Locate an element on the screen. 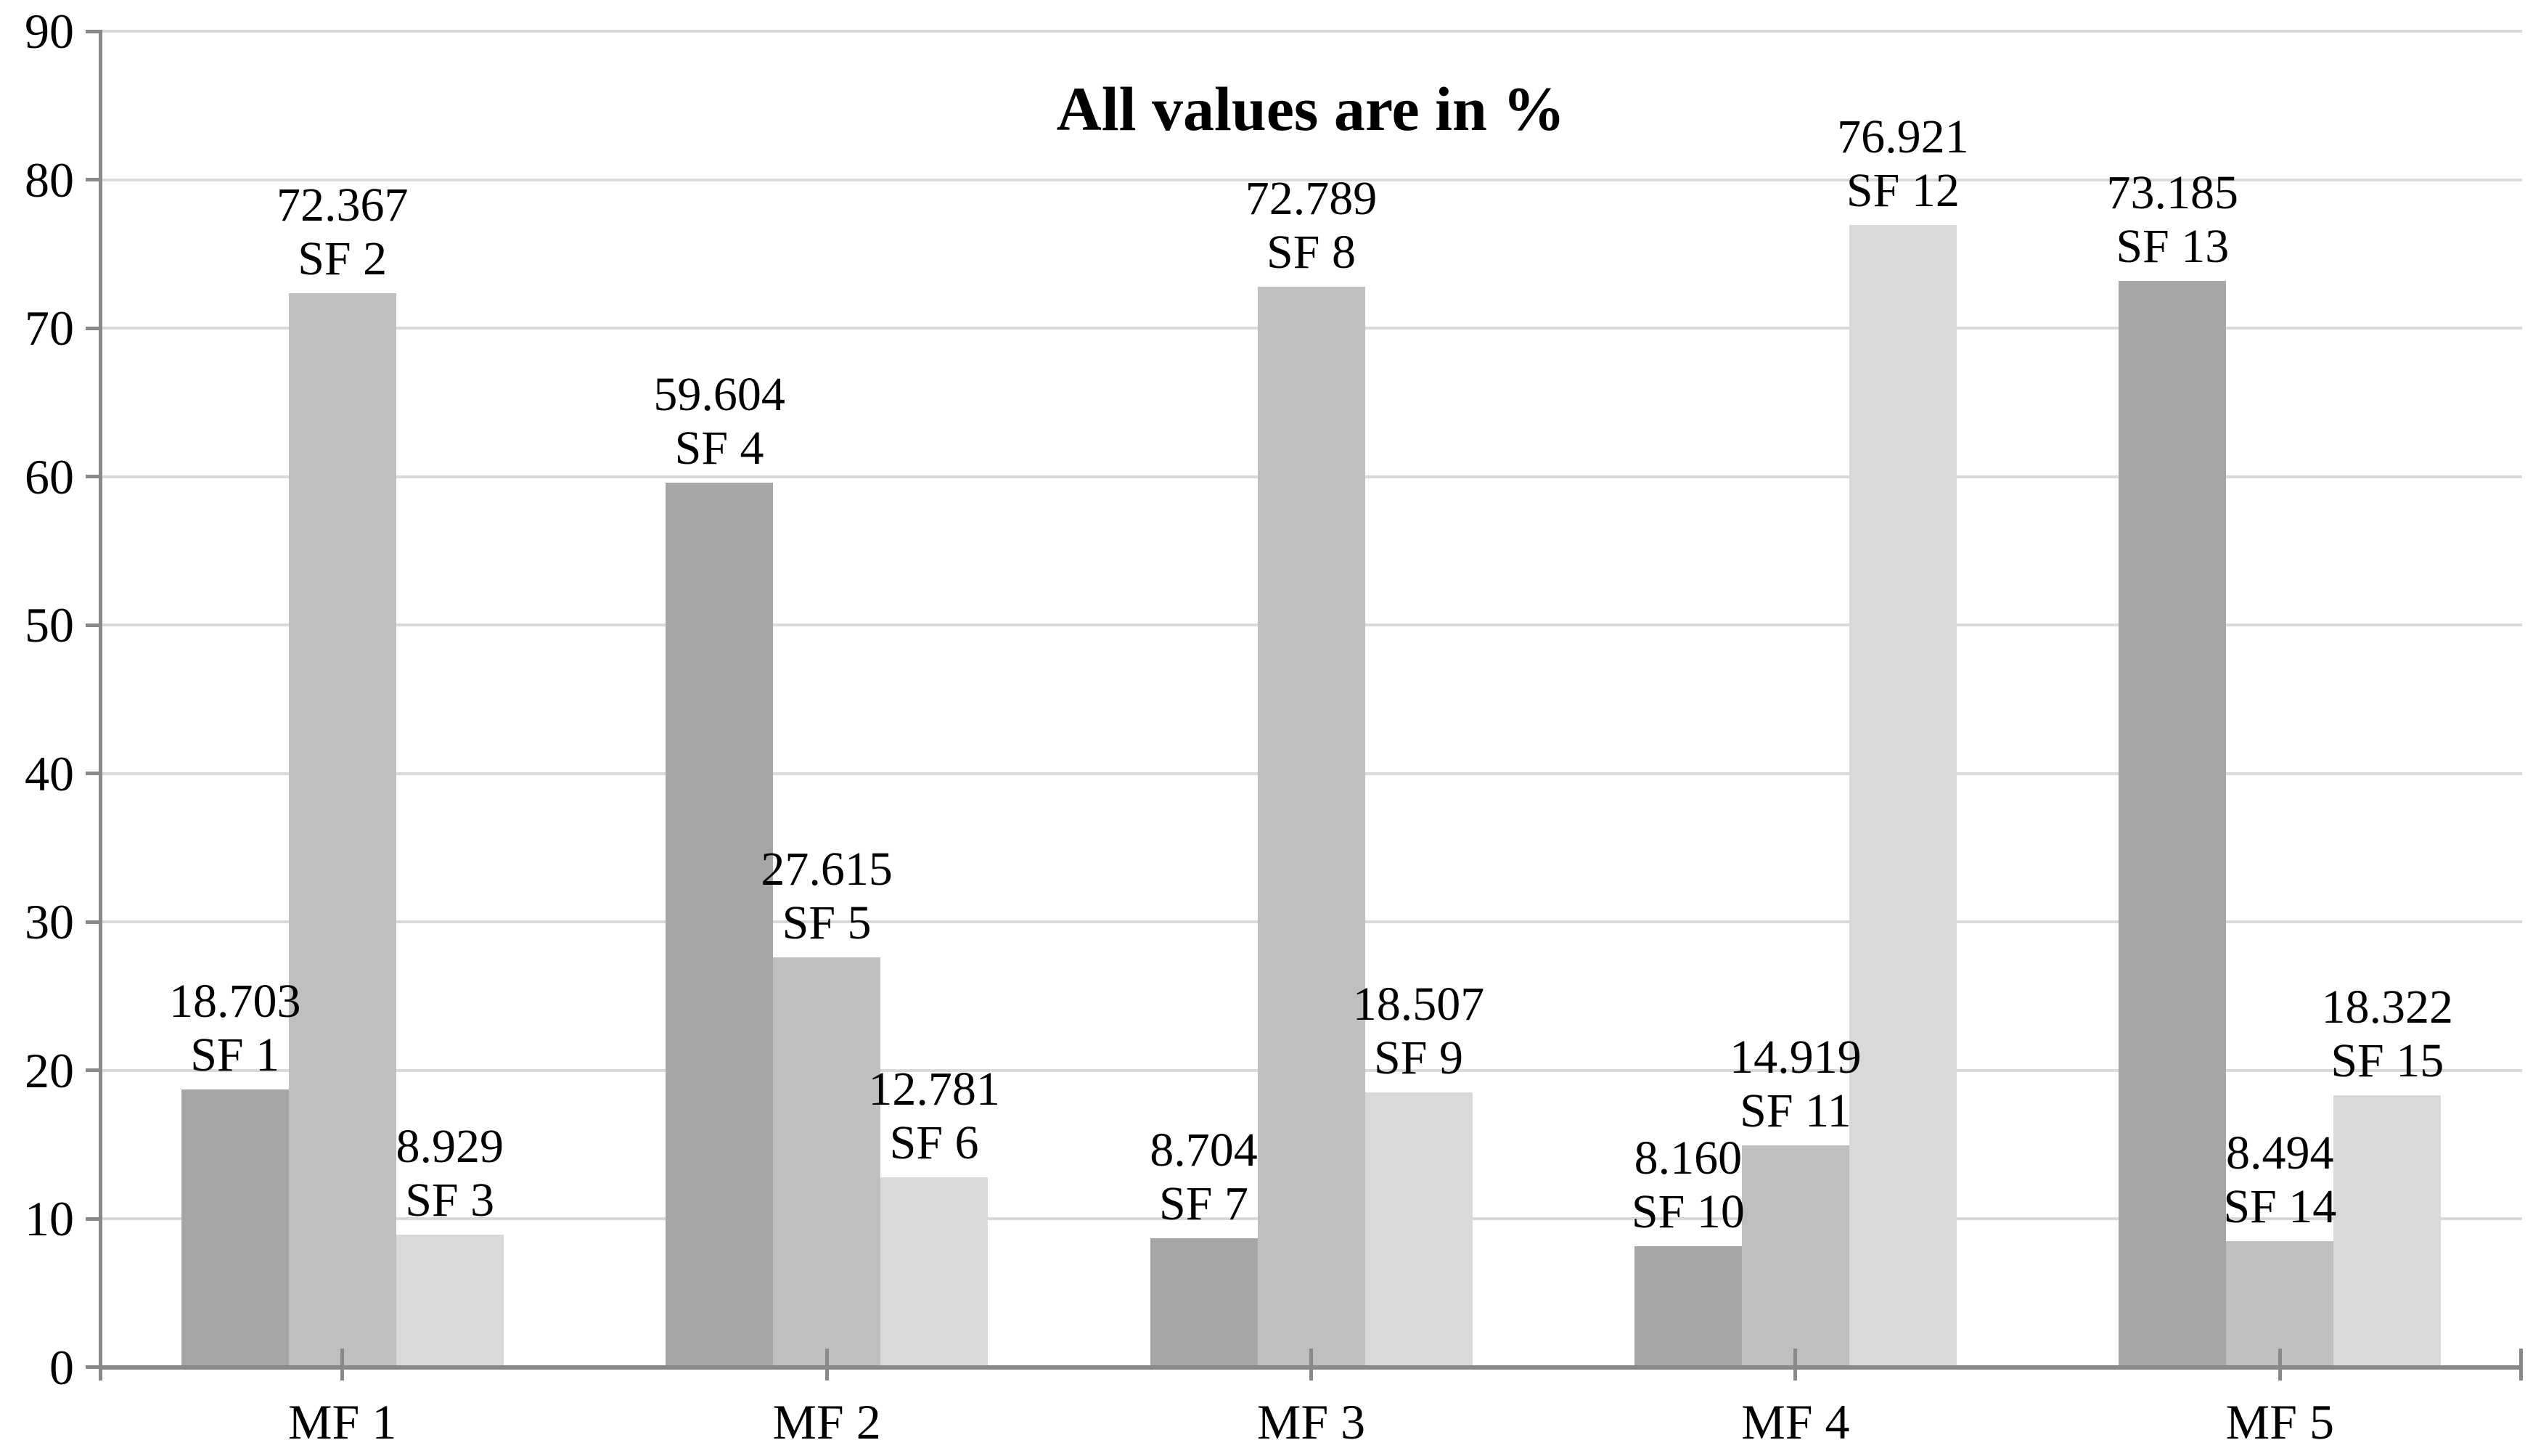 The height and width of the screenshot is (1456, 2533). bar-data-label: 18.507 SF 9 is located at coordinates (1419, 1031).